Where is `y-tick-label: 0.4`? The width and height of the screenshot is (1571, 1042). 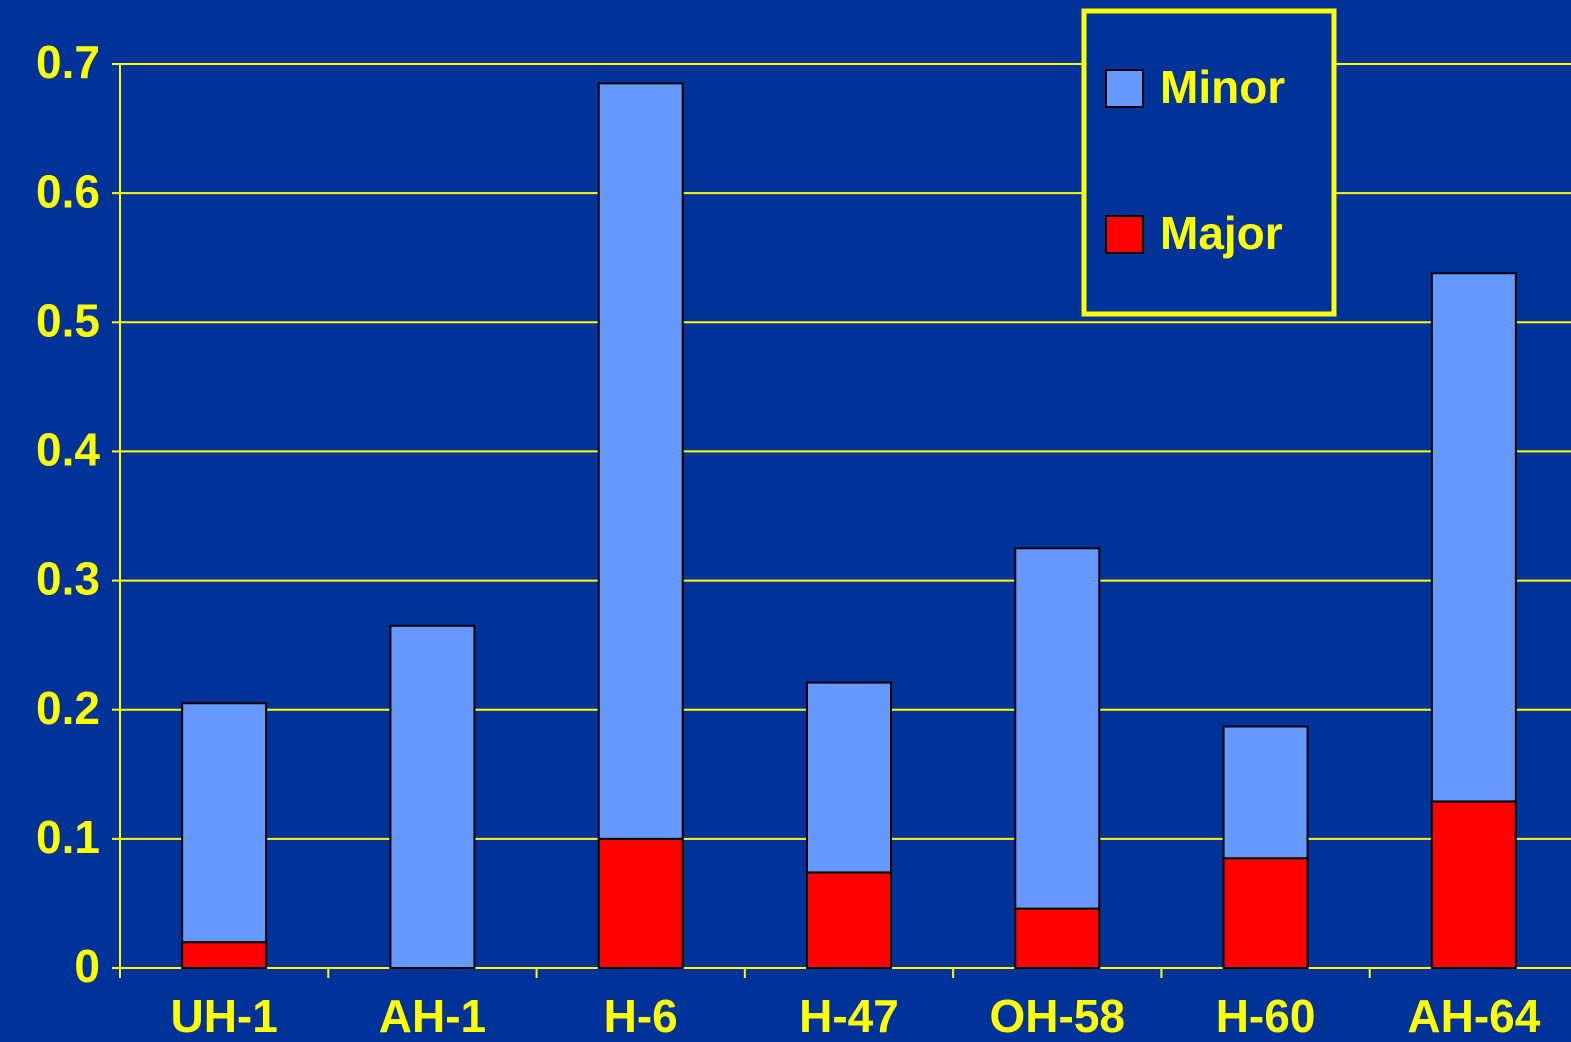 y-tick-label: 0.4 is located at coordinates (68, 450).